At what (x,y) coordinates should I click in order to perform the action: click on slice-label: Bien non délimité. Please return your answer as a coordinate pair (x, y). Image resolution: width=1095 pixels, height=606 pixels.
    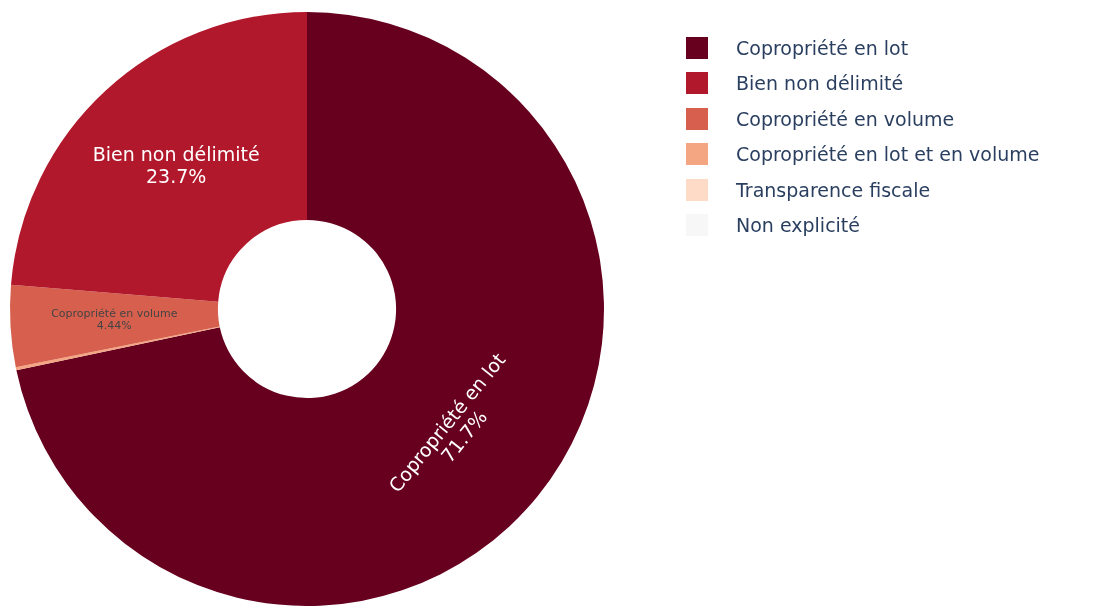
    Looking at the image, I should click on (176, 154).